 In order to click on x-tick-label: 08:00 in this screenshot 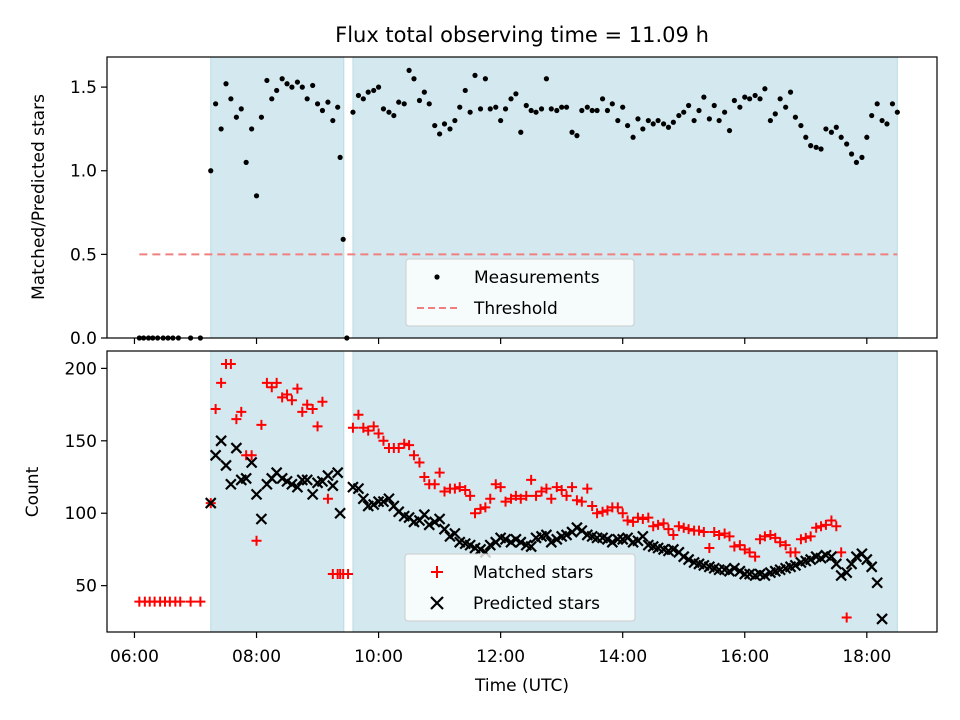, I will do `click(256, 657)`.